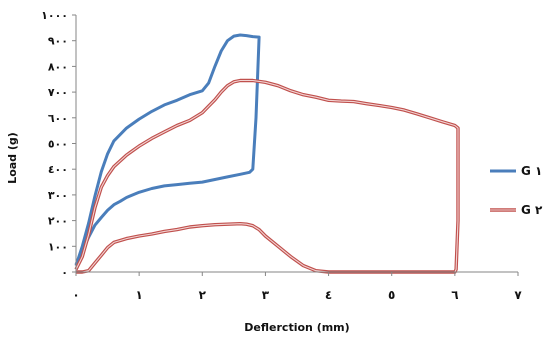  I want to click on y-tick-label: ٩٠٠, so click(58, 41).